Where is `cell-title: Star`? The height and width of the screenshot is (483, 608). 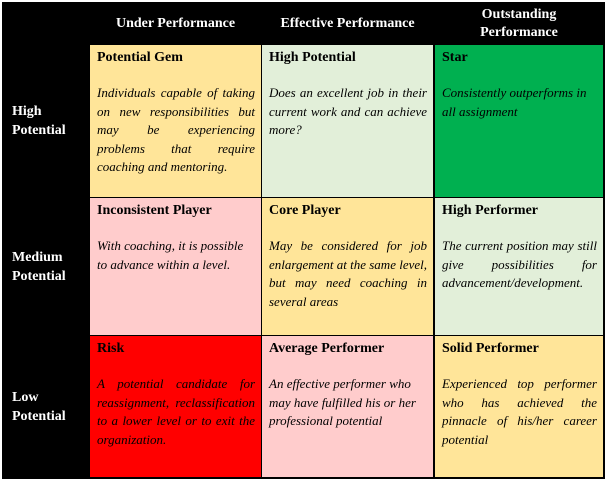
cell-title: Star is located at coordinates (455, 57).